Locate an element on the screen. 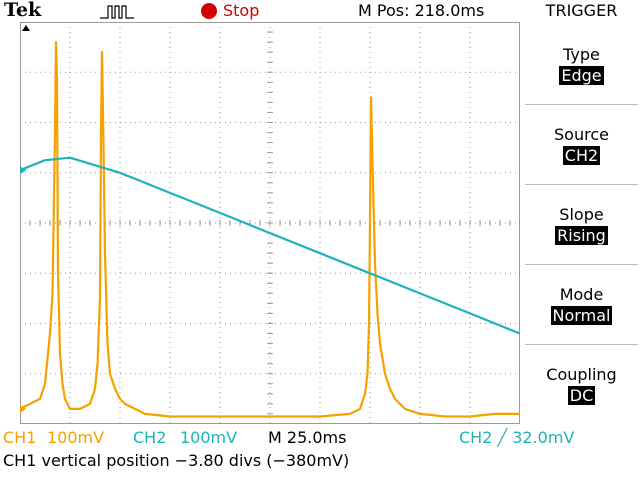 This screenshot has height=480, width=640. menu-item-type: Type Edge is located at coordinates (581, 64).